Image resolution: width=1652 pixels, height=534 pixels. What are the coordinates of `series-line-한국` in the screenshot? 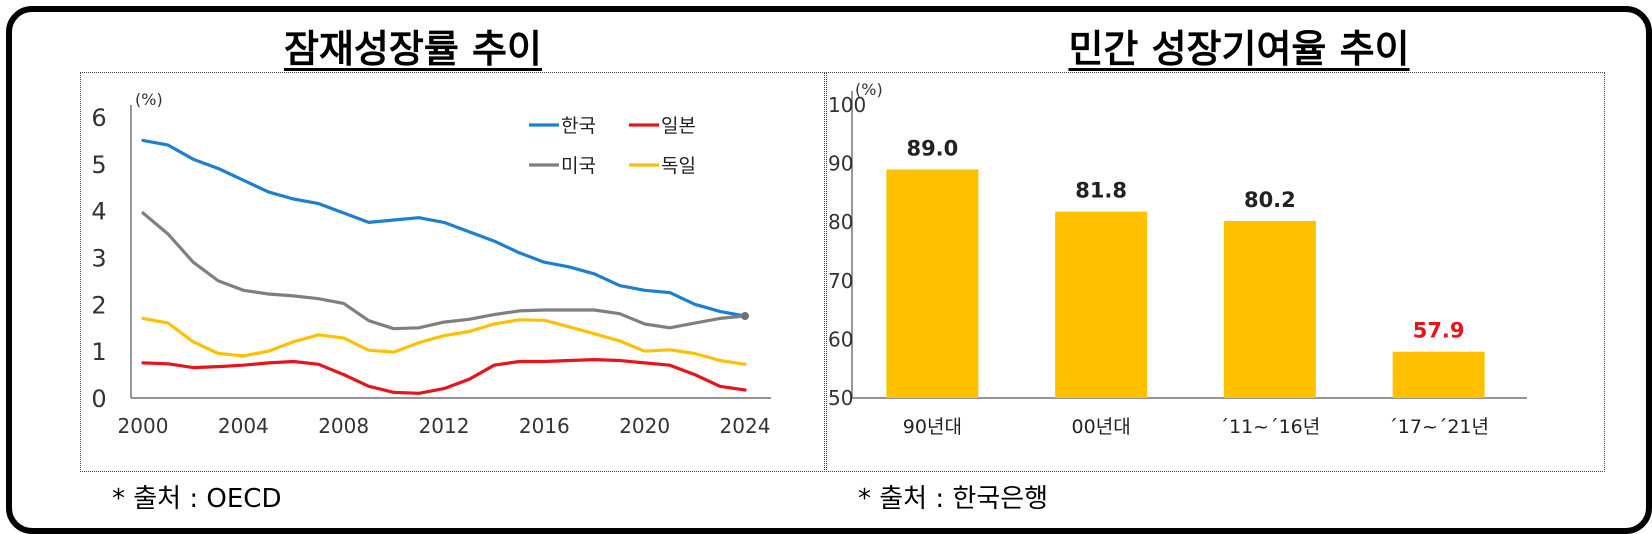 It's located at (444, 228).